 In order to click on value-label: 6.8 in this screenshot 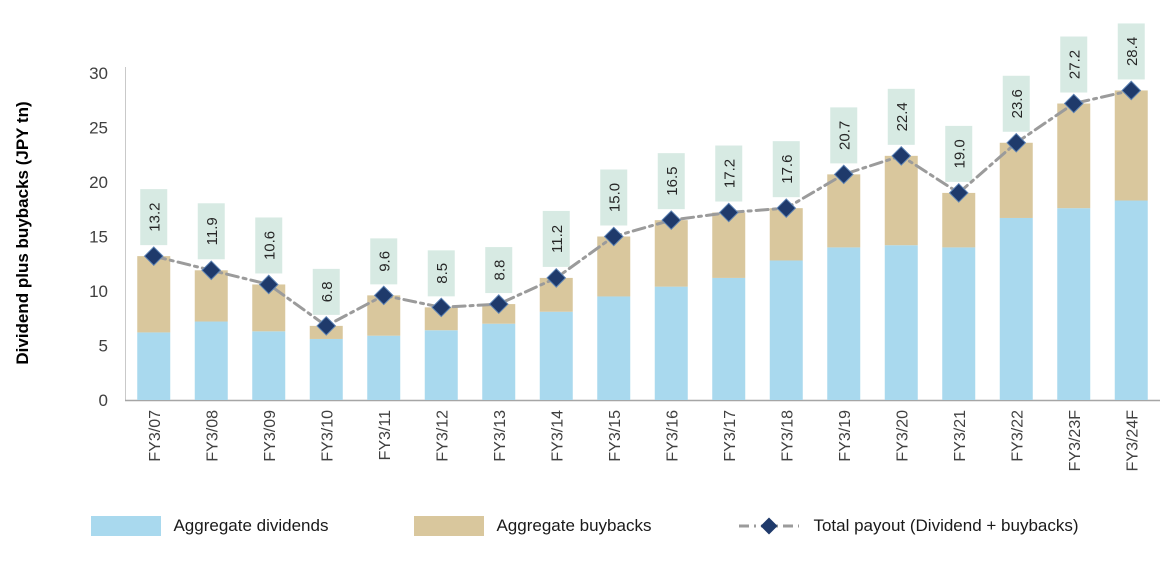, I will do `click(327, 291)`.